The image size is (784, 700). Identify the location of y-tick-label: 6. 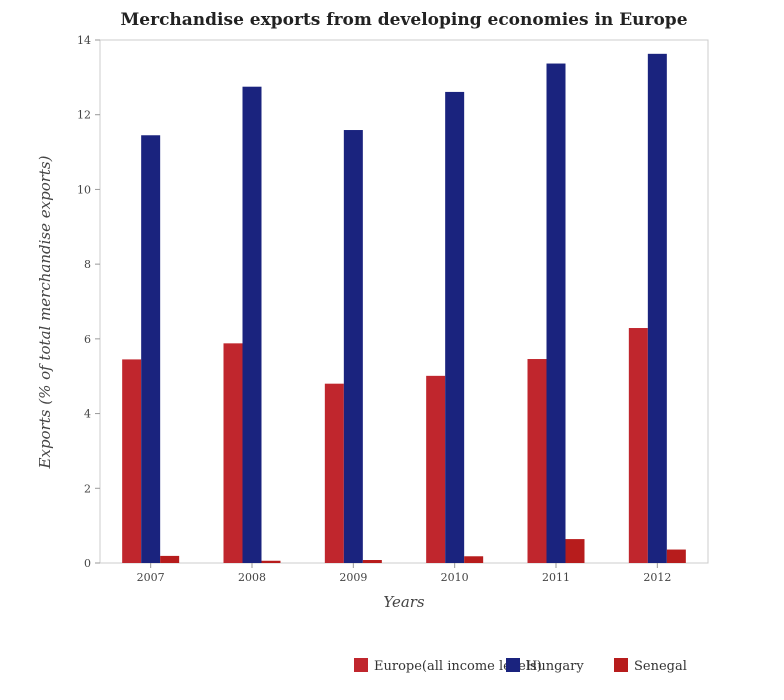
(87, 339).